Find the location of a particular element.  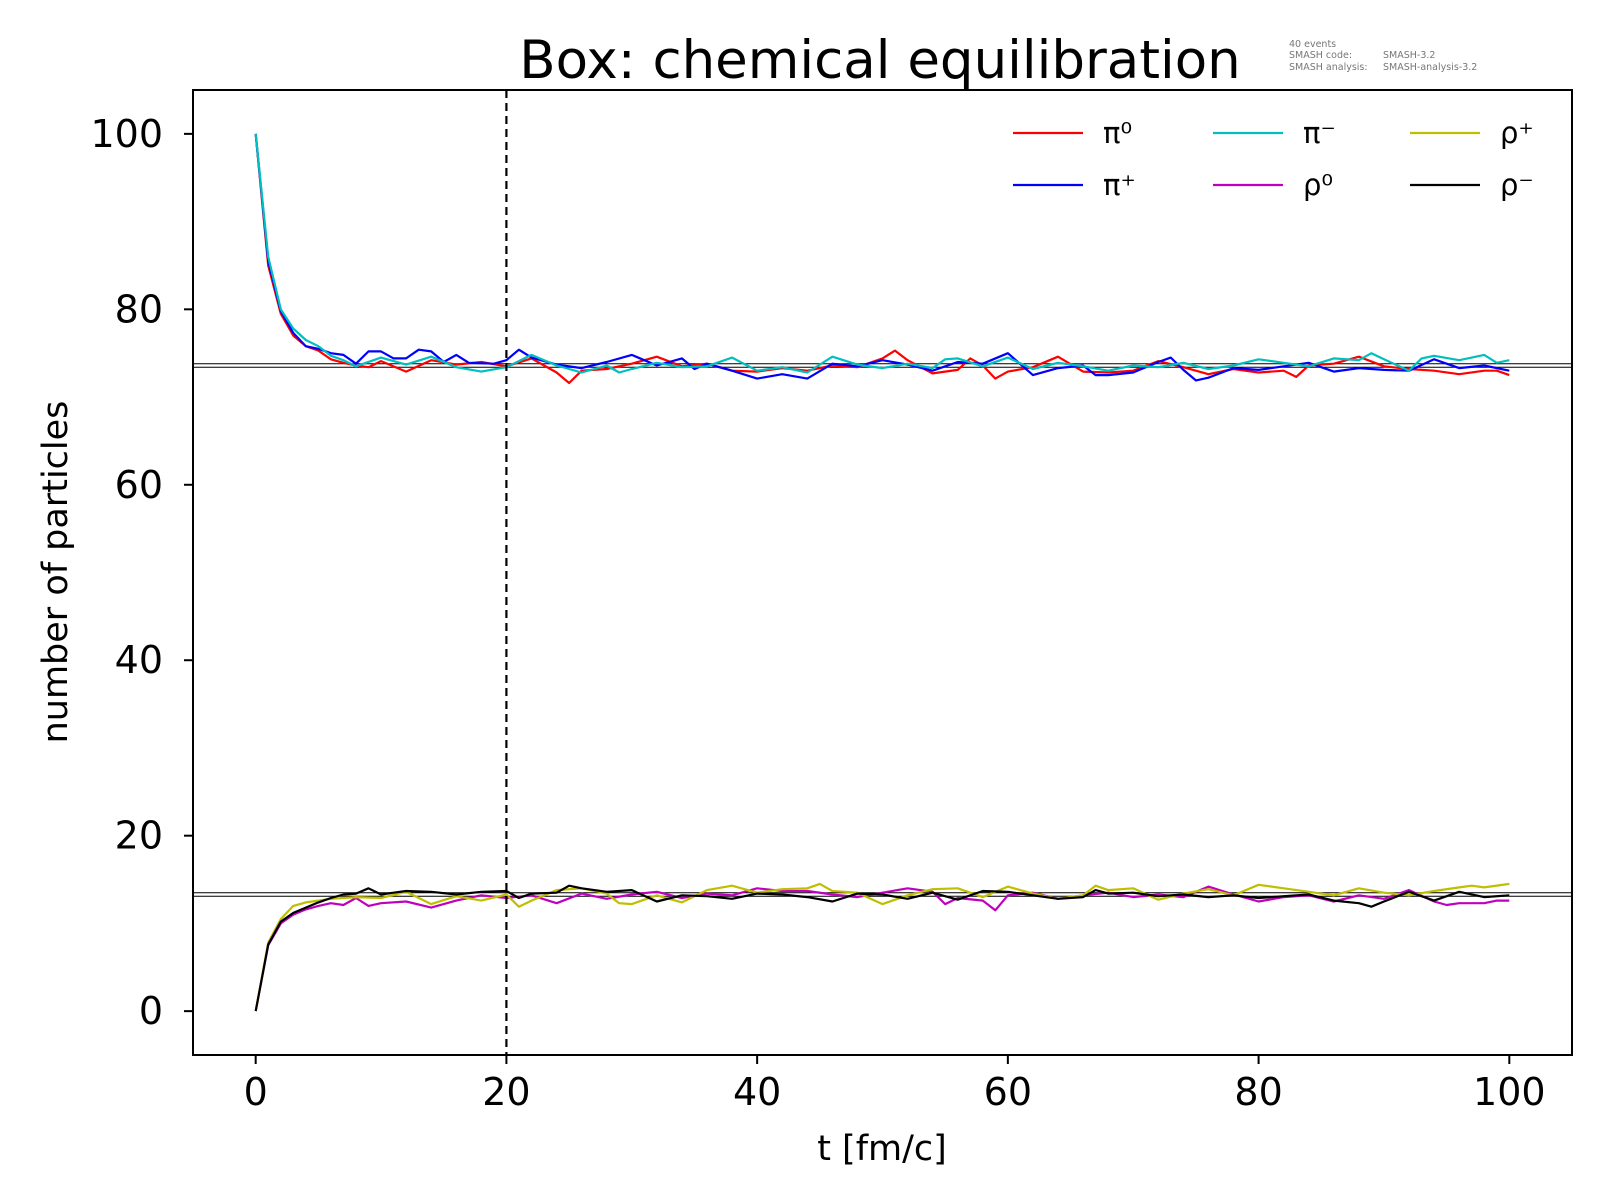

x-tick-label: 100 is located at coordinates (1509, 1092).